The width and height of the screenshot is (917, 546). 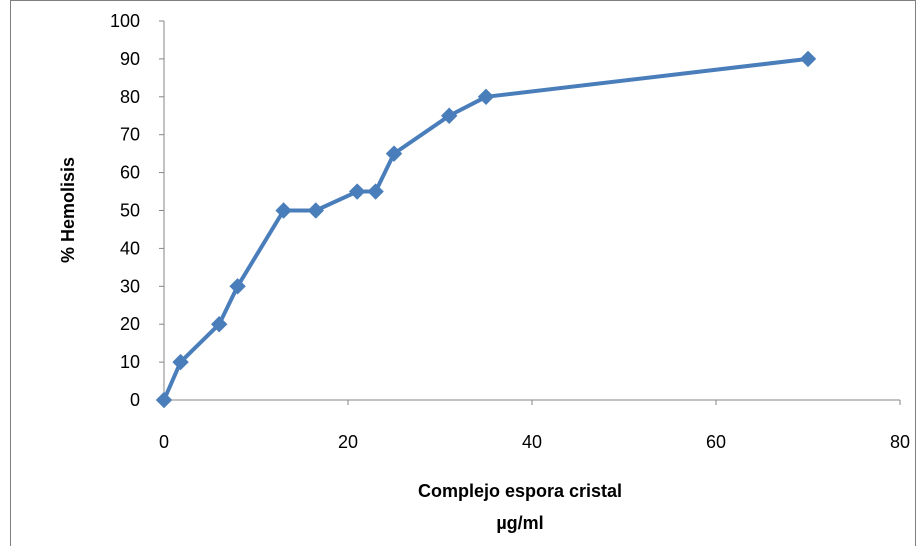 What do you see at coordinates (716, 442) in the screenshot?
I see `x-tick-label: 60` at bounding box center [716, 442].